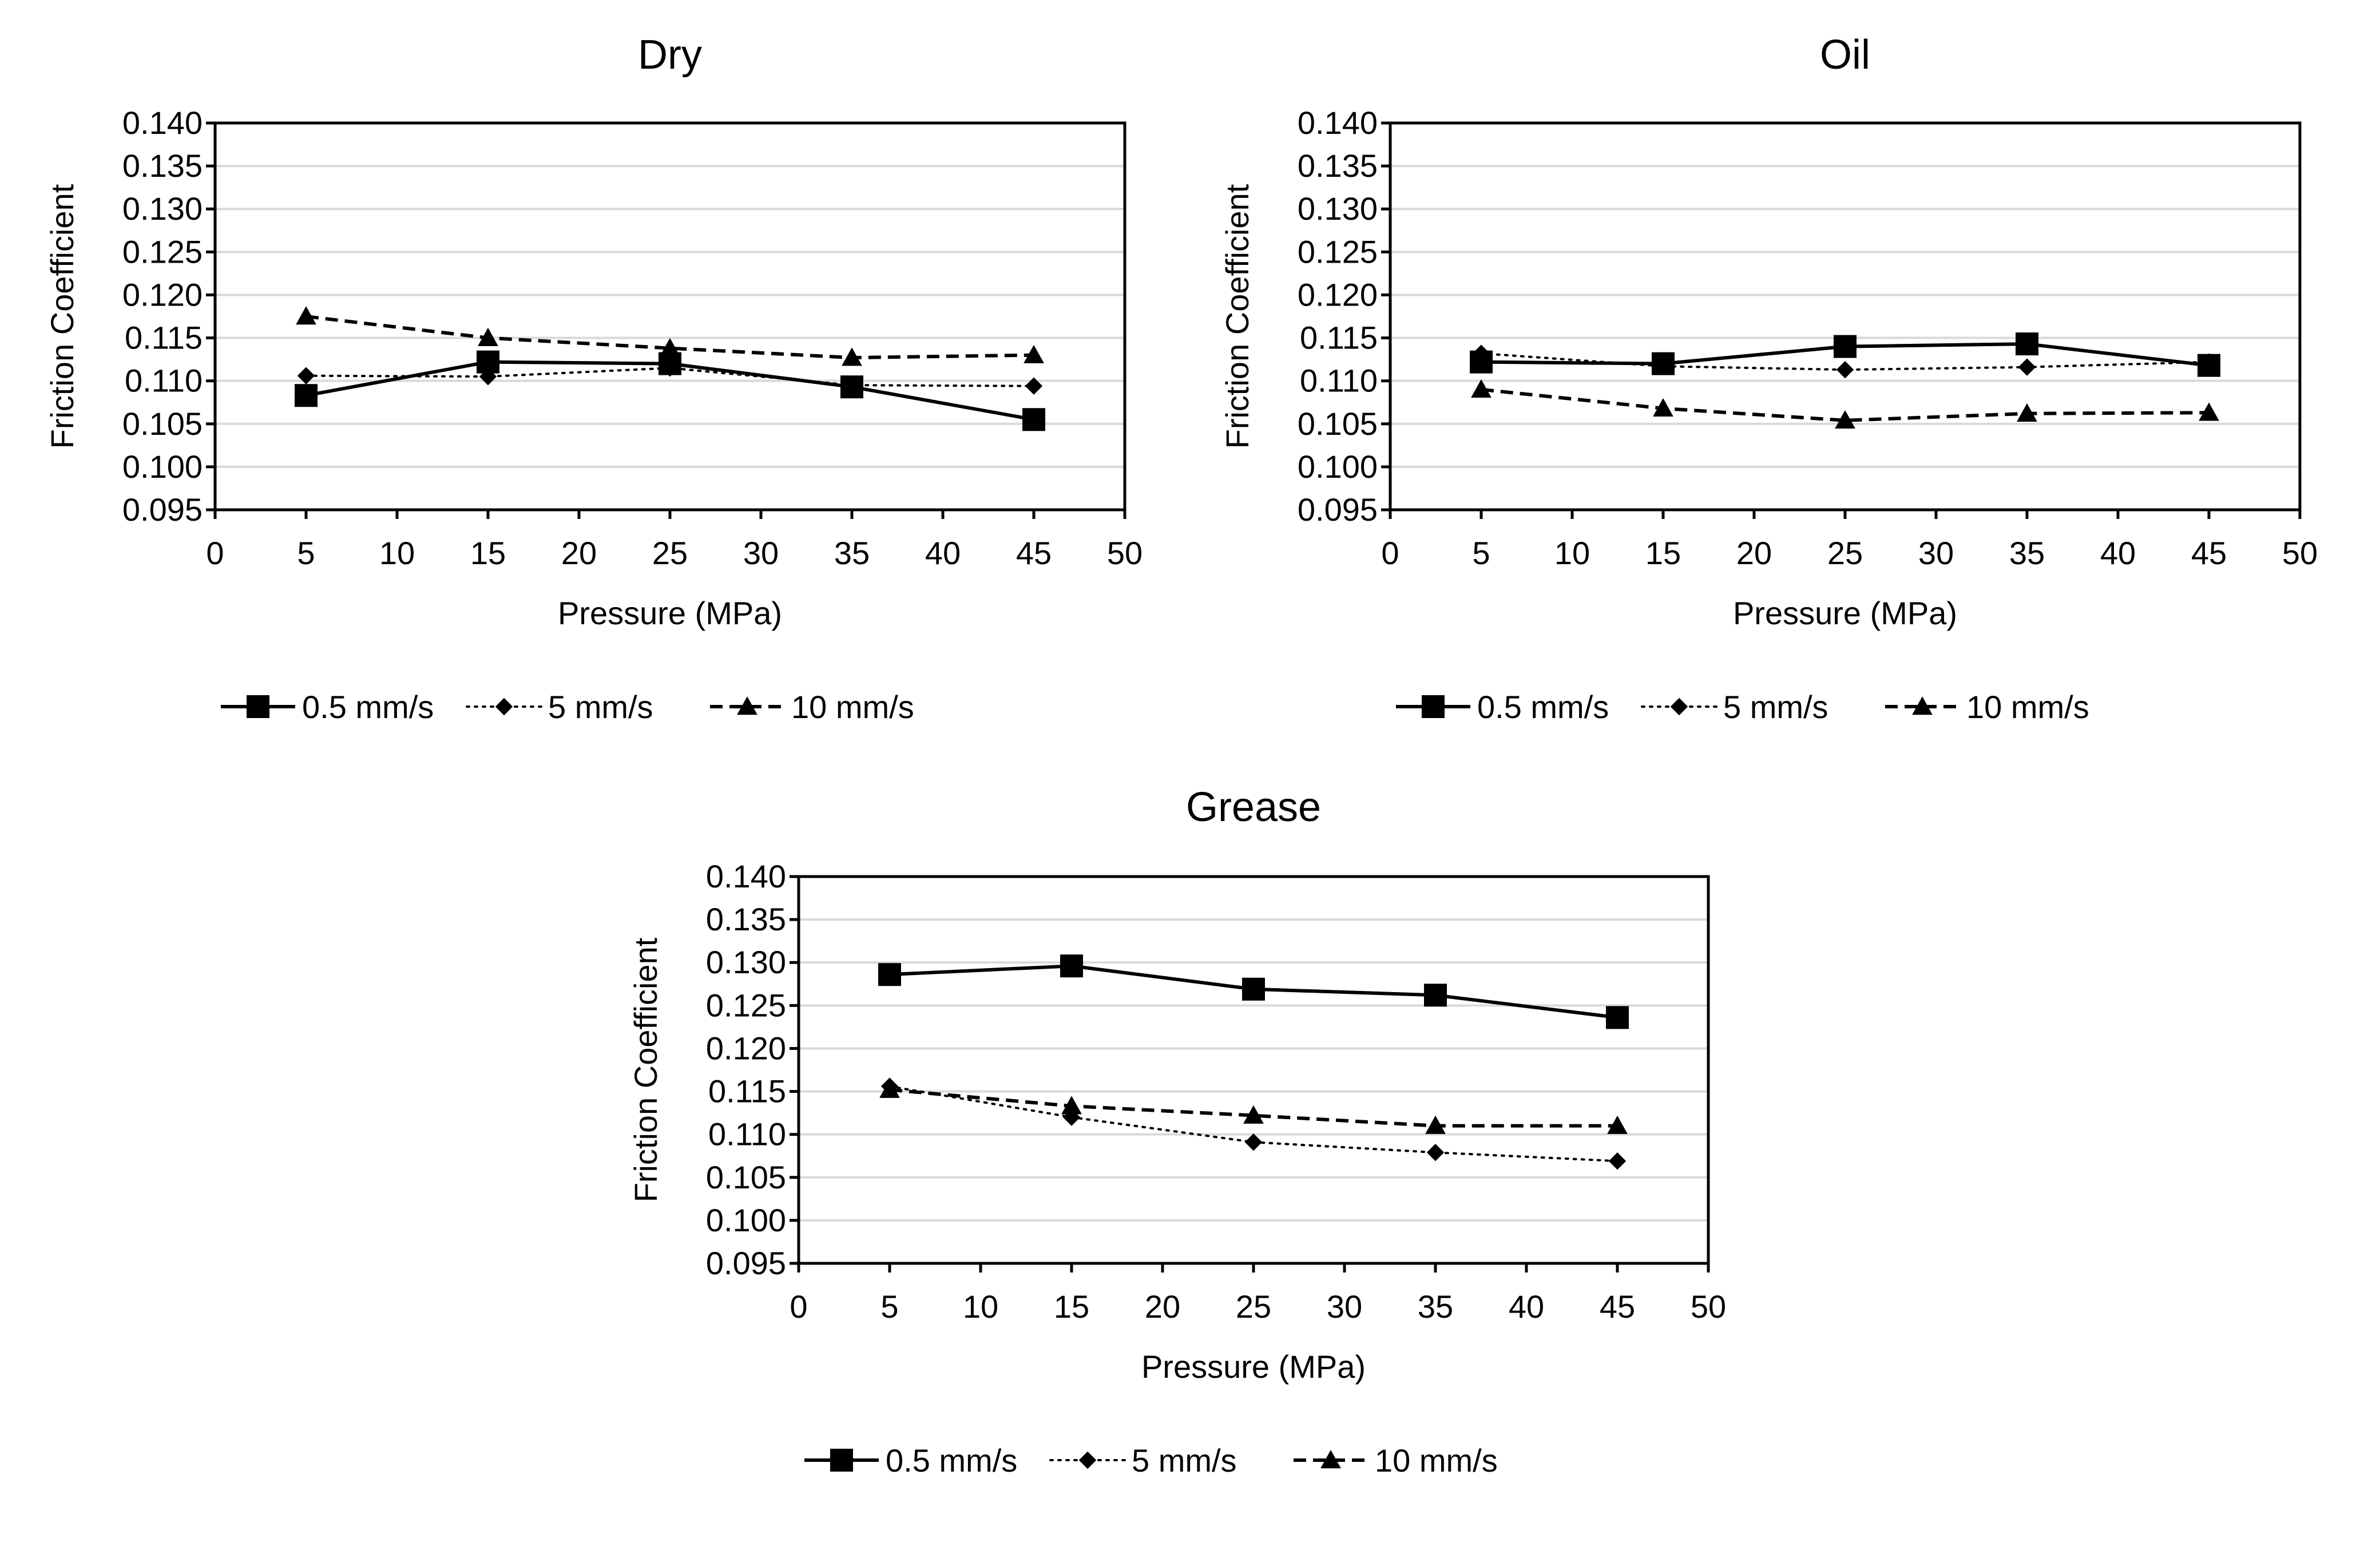  I want to click on chart-title: Oil, so click(1845, 55).